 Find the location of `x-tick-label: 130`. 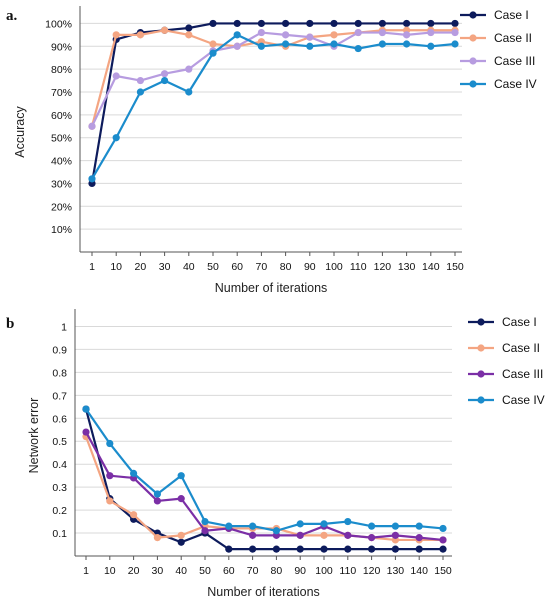

x-tick-label: 130 is located at coordinates (396, 571).